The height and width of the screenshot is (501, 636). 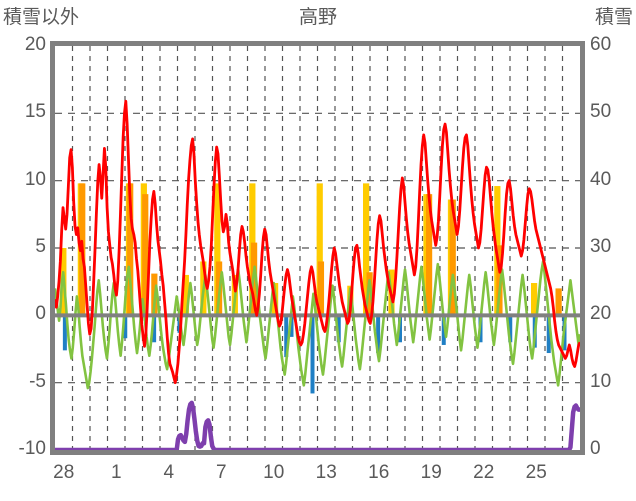 I want to click on x-tick-label: 16, so click(x=379, y=472).